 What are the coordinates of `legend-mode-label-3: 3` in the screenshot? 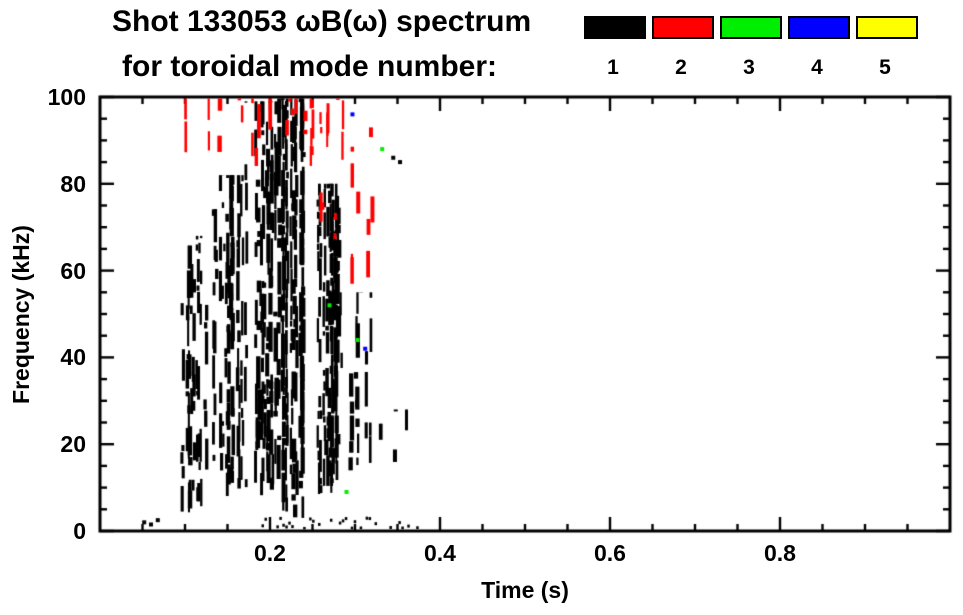 It's located at (749, 67).